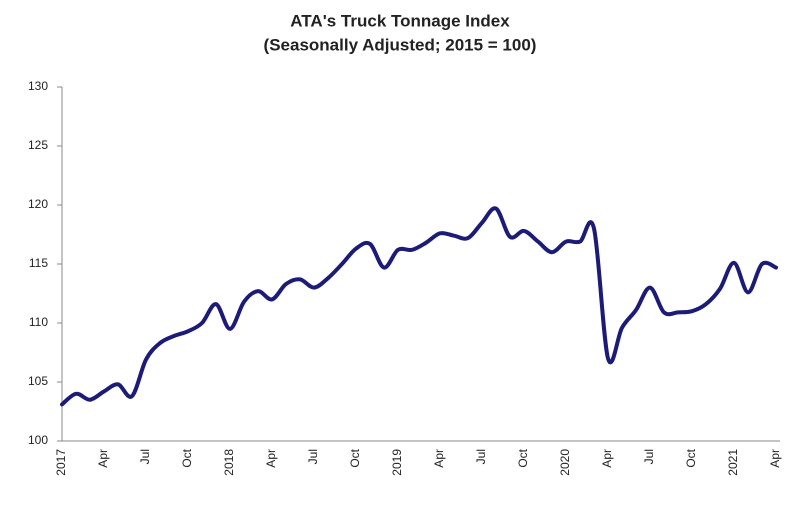  Describe the element at coordinates (38, 322) in the screenshot. I see `y-tick-label: 110` at that location.